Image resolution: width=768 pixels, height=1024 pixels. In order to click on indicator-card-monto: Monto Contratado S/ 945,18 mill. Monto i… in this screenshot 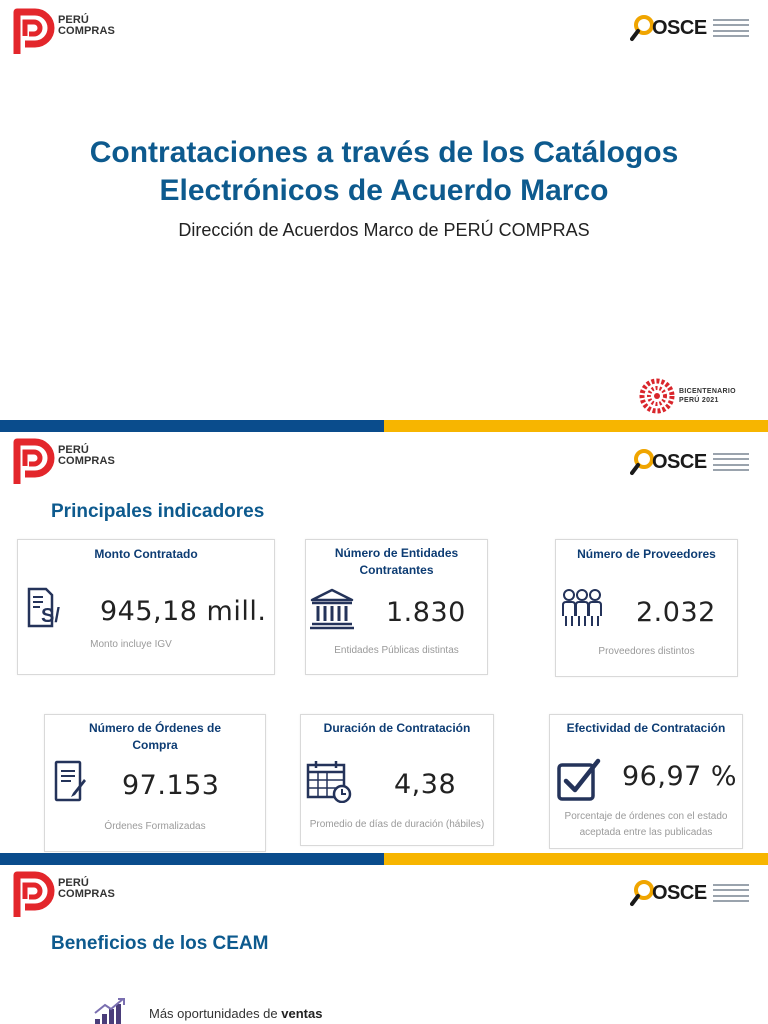, I will do `click(146, 607)`.